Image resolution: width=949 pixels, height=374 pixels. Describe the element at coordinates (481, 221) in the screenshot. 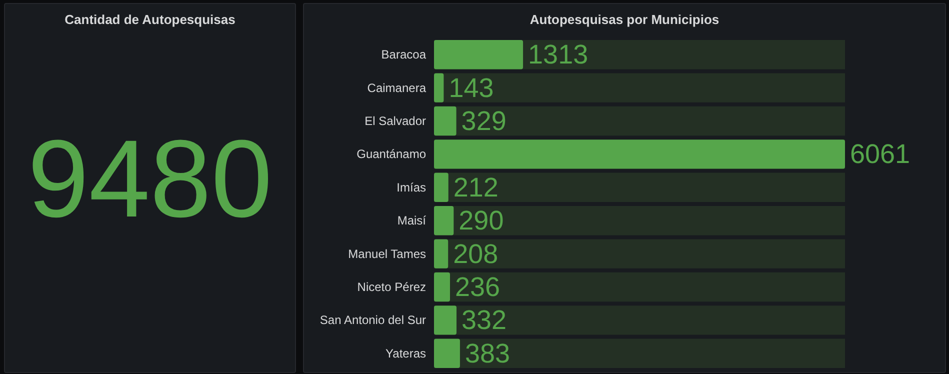

I see `data-label: 290` at that location.